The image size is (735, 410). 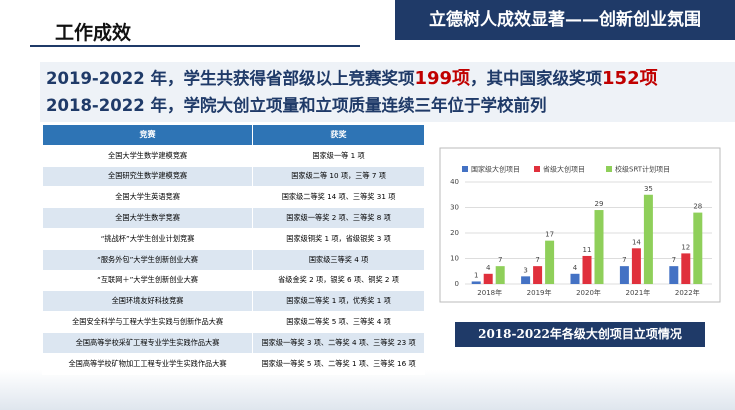 I want to click on row: 全国研究生数学建模竞赛 国家级二等 10 项，三等 7 项, so click(x=233, y=176).